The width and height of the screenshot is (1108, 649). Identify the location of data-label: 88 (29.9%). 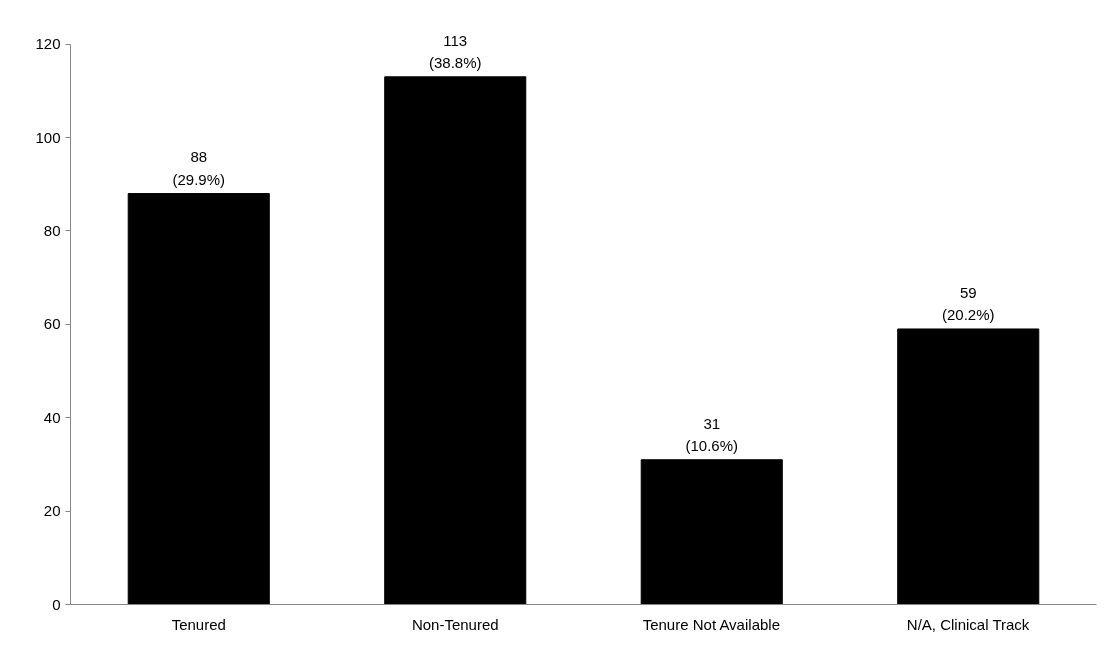
(199, 168).